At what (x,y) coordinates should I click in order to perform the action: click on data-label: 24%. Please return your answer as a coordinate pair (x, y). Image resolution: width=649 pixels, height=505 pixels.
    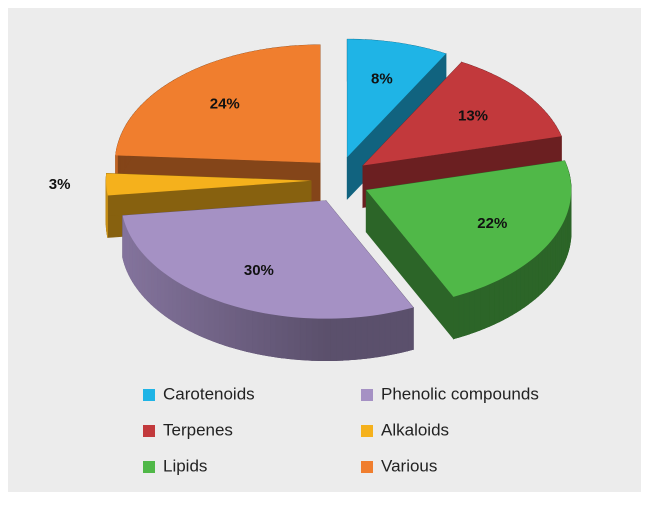
    Looking at the image, I should click on (225, 103).